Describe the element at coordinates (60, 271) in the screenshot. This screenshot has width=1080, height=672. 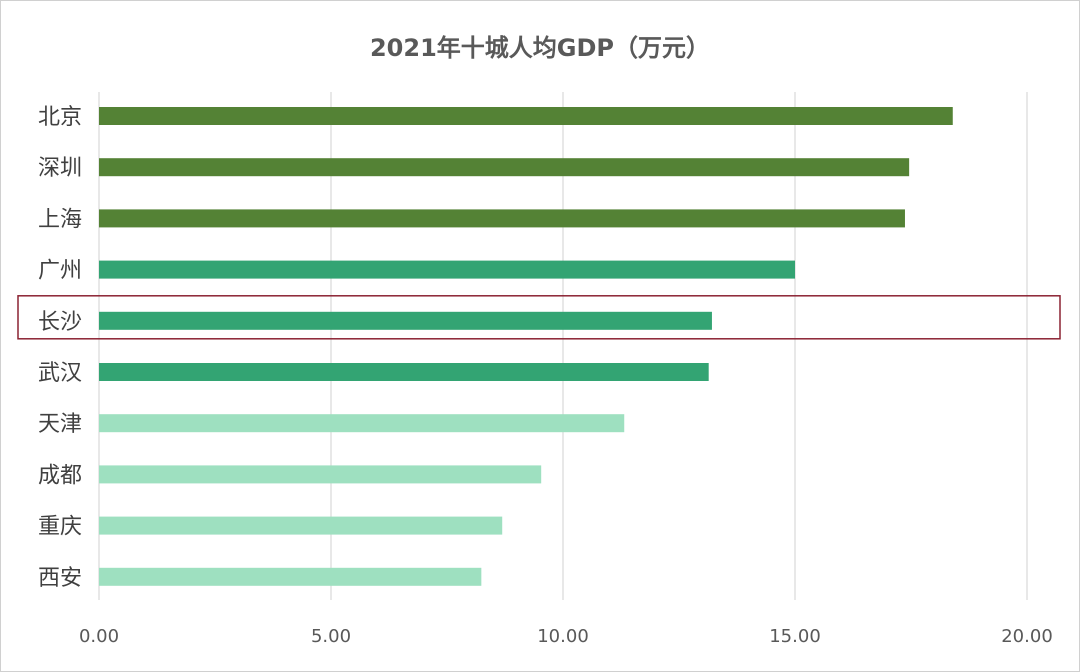
I see `category-label: 广州` at that location.